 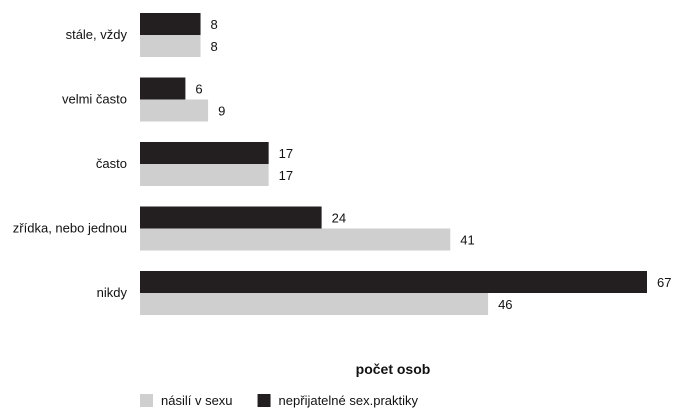 What do you see at coordinates (111, 163) in the screenshot?
I see `category-label: často` at bounding box center [111, 163].